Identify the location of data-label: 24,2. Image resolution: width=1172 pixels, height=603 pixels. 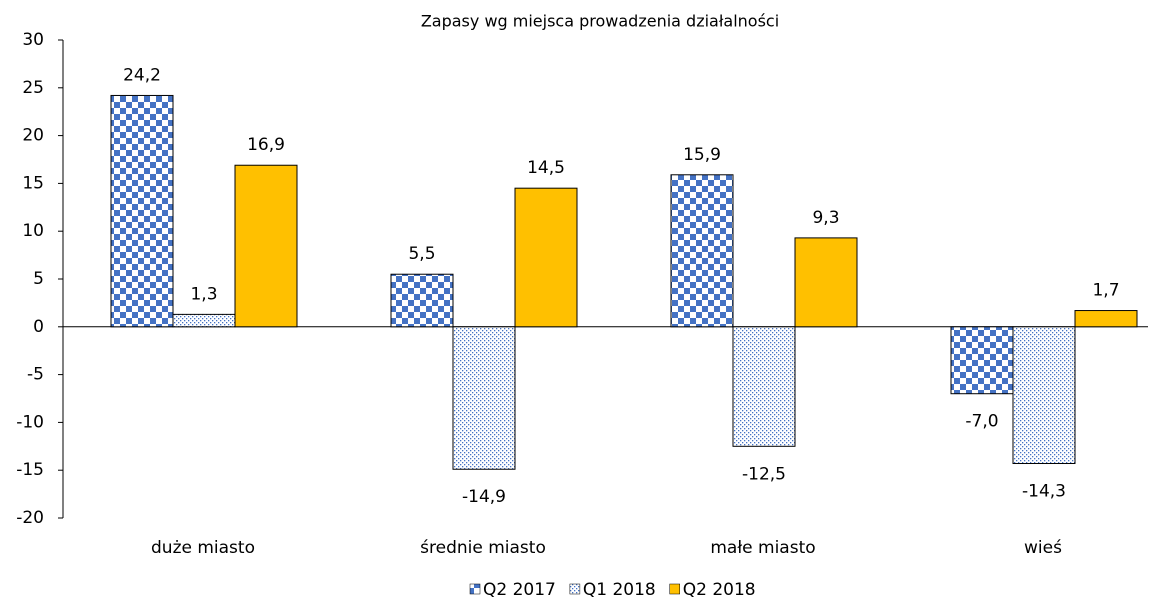
(142, 75).